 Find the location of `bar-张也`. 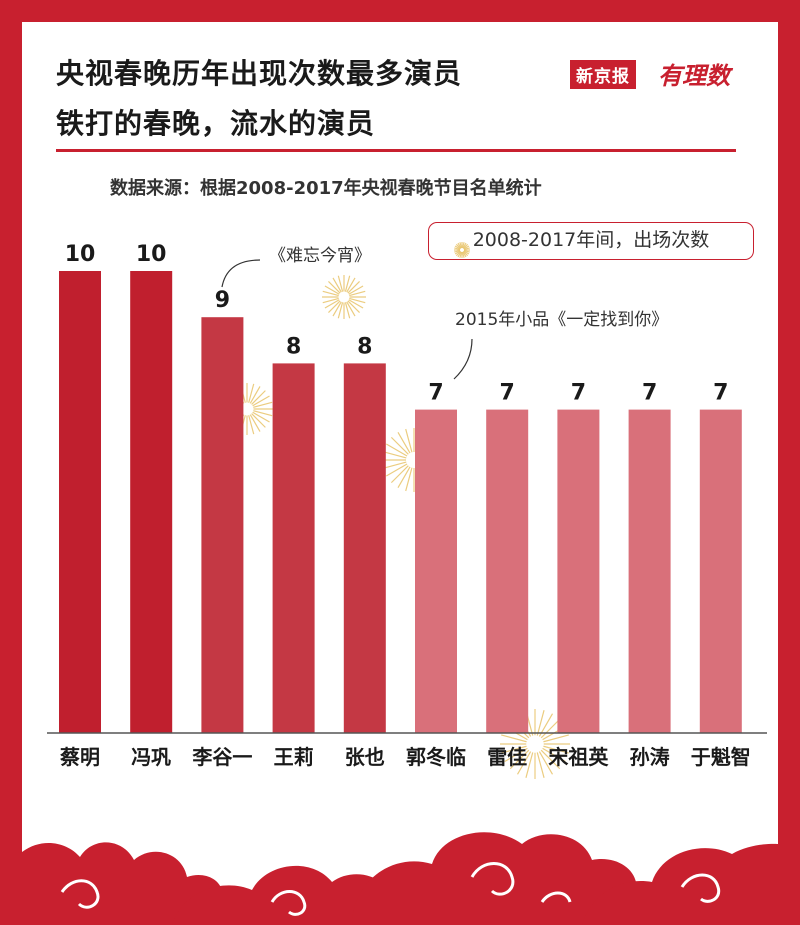

bar-张也 is located at coordinates (364, 548).